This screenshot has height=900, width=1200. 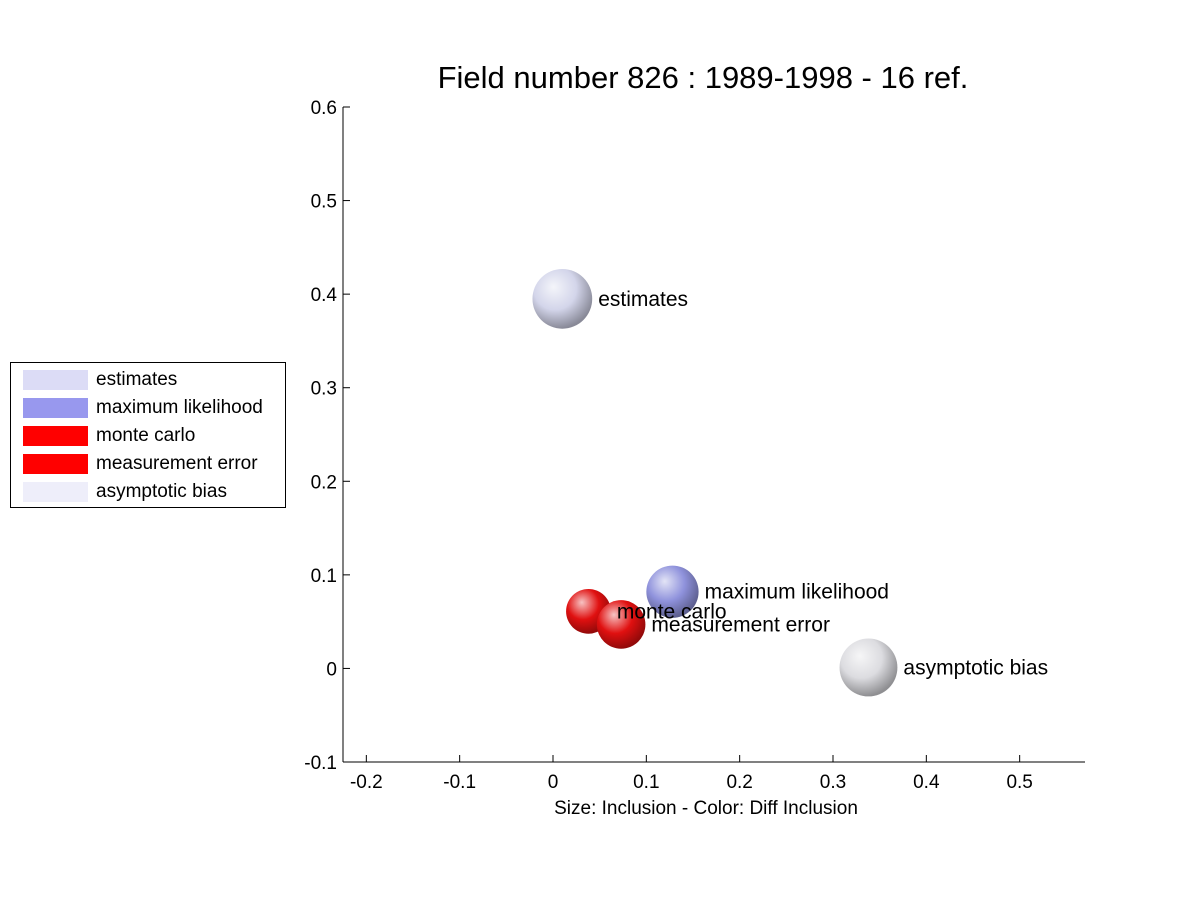 What do you see at coordinates (643, 299) in the screenshot?
I see `data-point-label: estimates` at bounding box center [643, 299].